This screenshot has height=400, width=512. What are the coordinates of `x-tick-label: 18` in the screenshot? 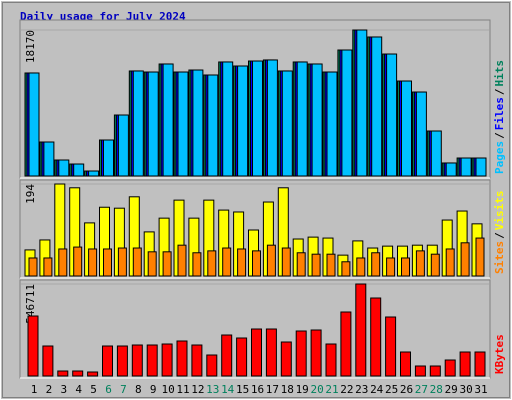 It's located at (287, 389).